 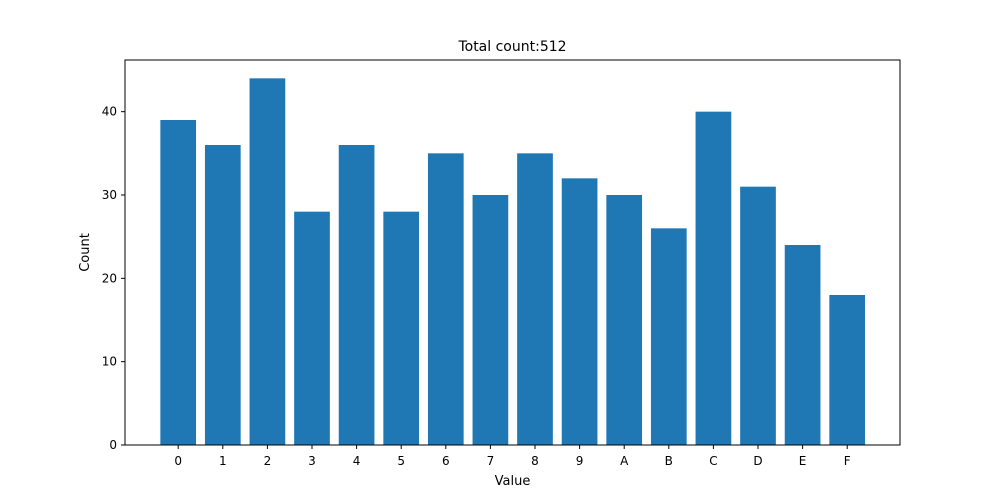 I want to click on x-tick-label-C: C, so click(x=713, y=461).